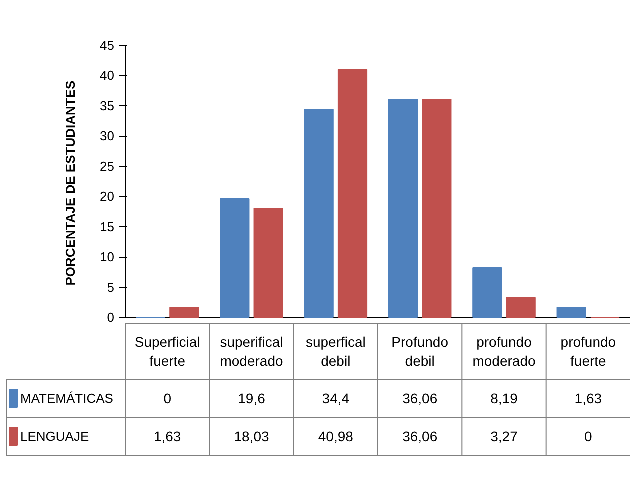  What do you see at coordinates (107, 257) in the screenshot?
I see `y-tick-label: 10` at bounding box center [107, 257].